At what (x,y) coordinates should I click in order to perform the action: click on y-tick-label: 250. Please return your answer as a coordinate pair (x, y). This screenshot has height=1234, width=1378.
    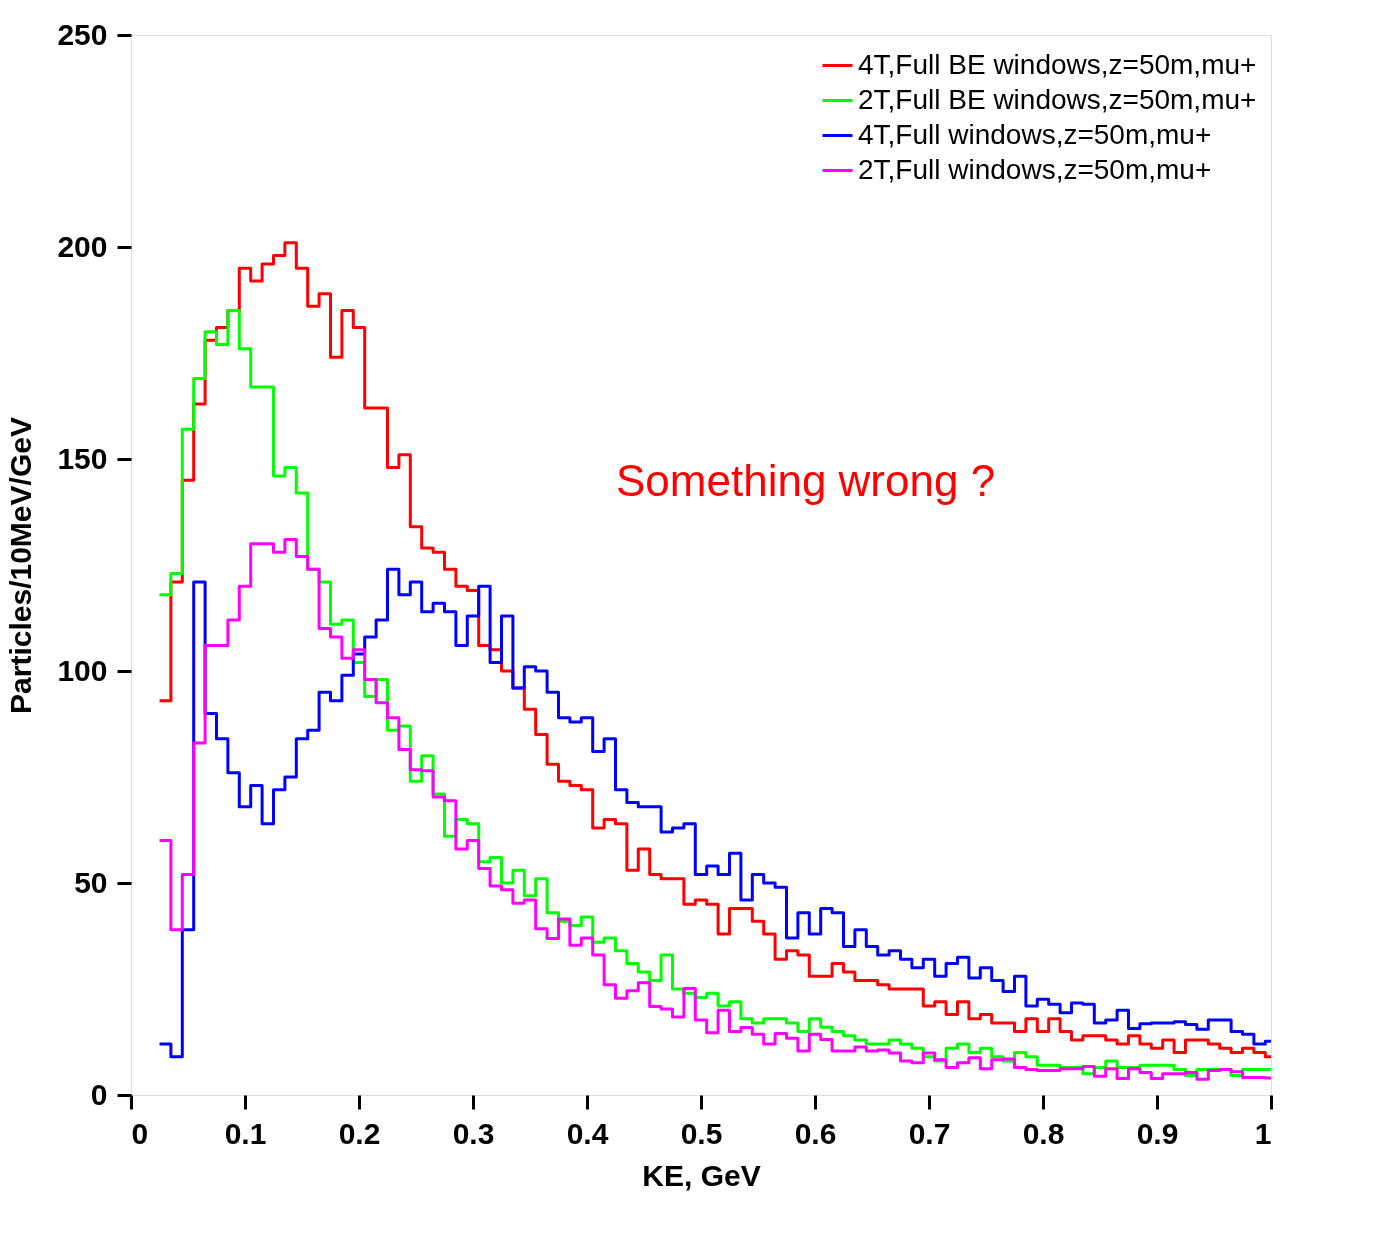
    Looking at the image, I should click on (82, 34).